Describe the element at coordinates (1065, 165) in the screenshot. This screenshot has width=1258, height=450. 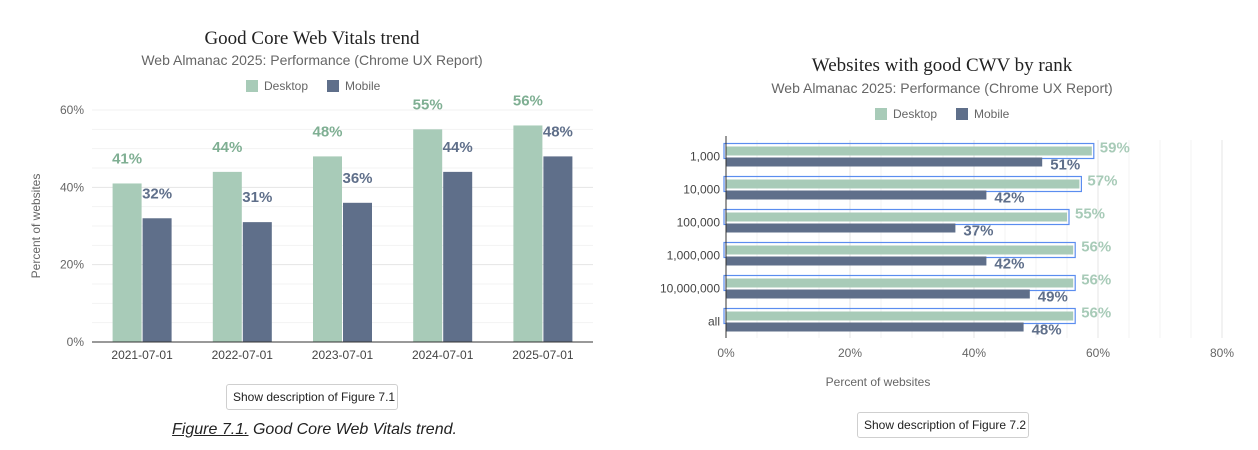
I see `data-label-mobile: 51%` at that location.